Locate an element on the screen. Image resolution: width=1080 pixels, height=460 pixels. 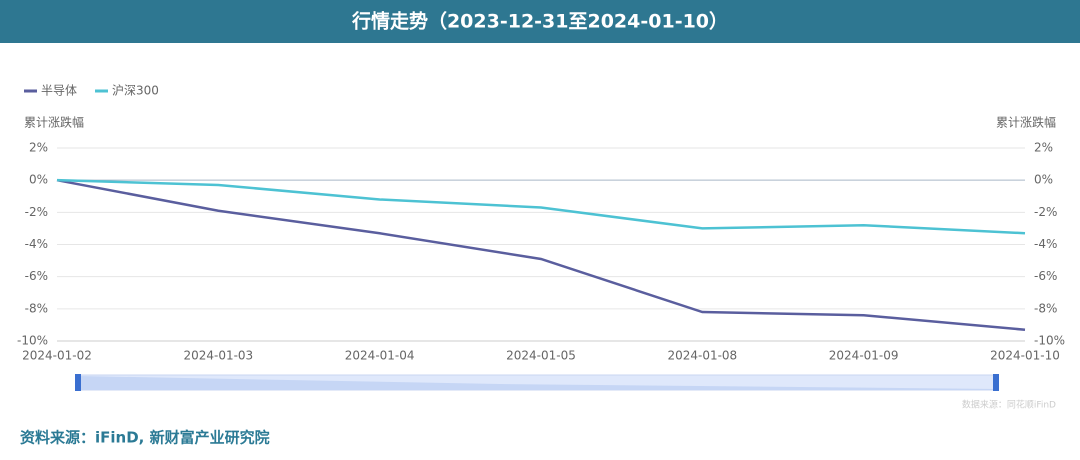
source-note: 资料来源：iFinD, 新财富产业研究院 is located at coordinates (145, 438).